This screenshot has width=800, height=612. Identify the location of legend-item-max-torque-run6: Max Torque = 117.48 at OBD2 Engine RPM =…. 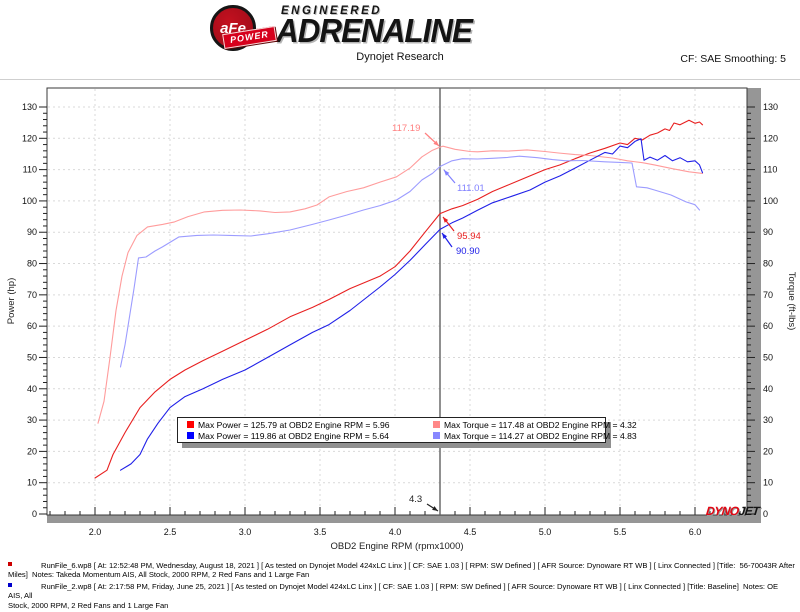
(535, 425).